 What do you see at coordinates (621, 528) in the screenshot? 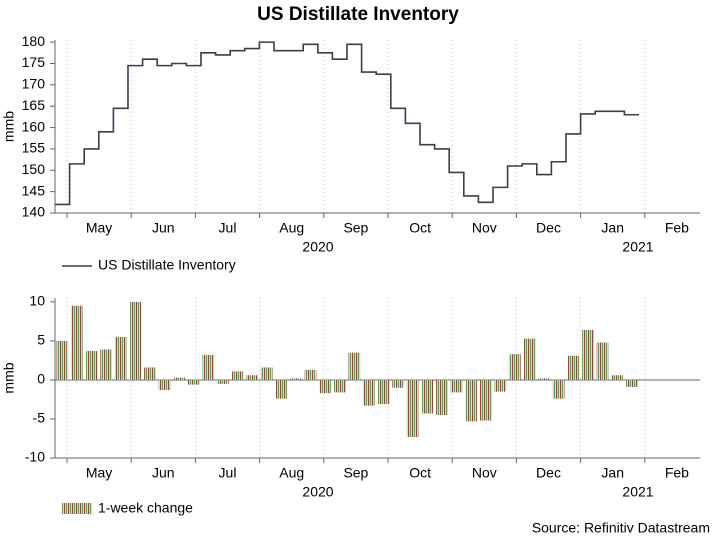
I see `source: Source: Refinitiv Datastream` at bounding box center [621, 528].